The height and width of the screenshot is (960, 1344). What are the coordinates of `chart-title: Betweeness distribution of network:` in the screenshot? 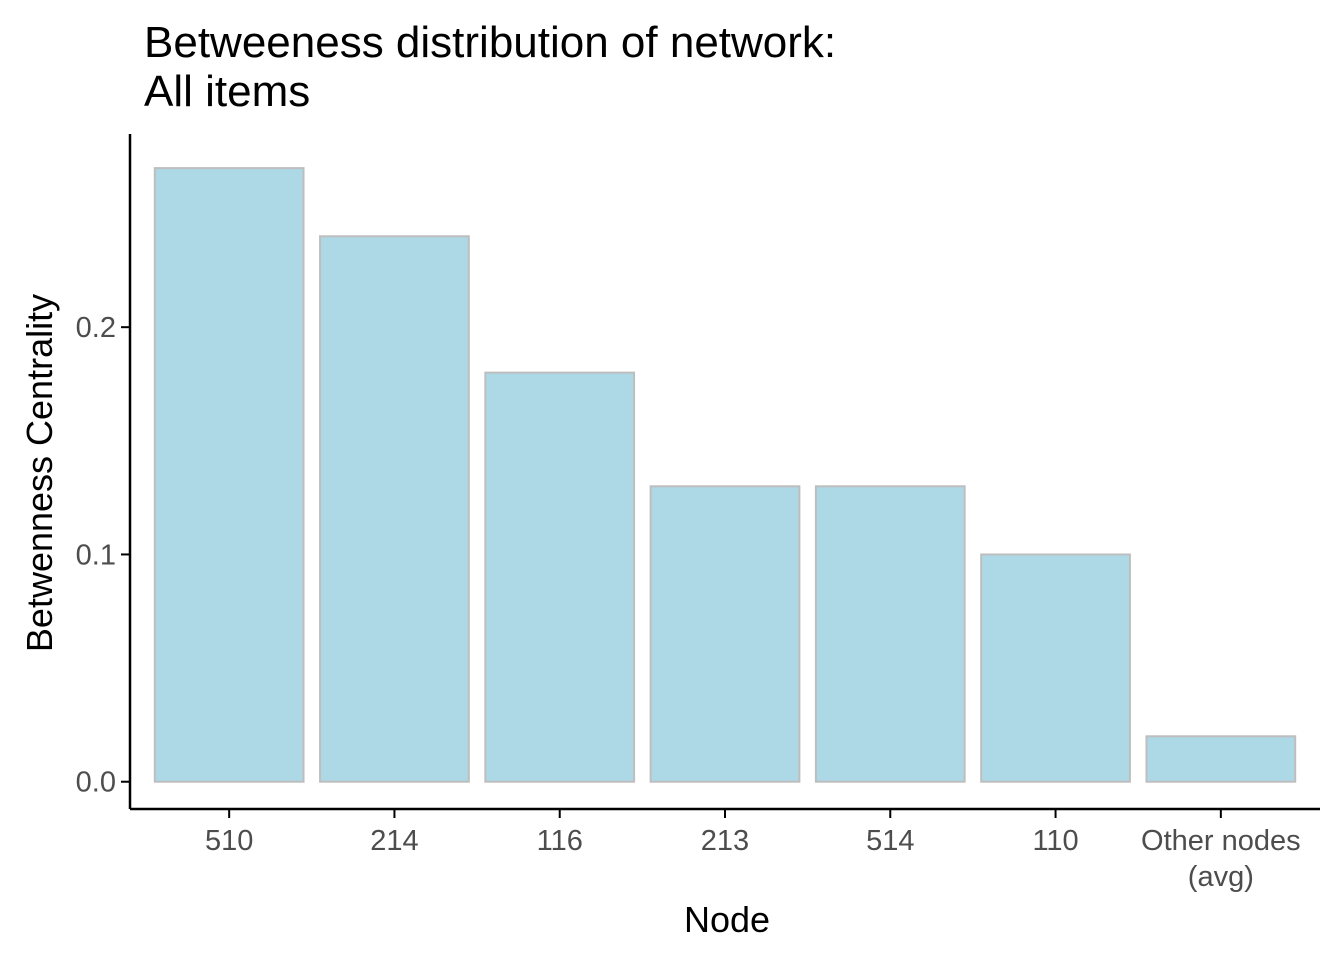 It's located at (490, 42).